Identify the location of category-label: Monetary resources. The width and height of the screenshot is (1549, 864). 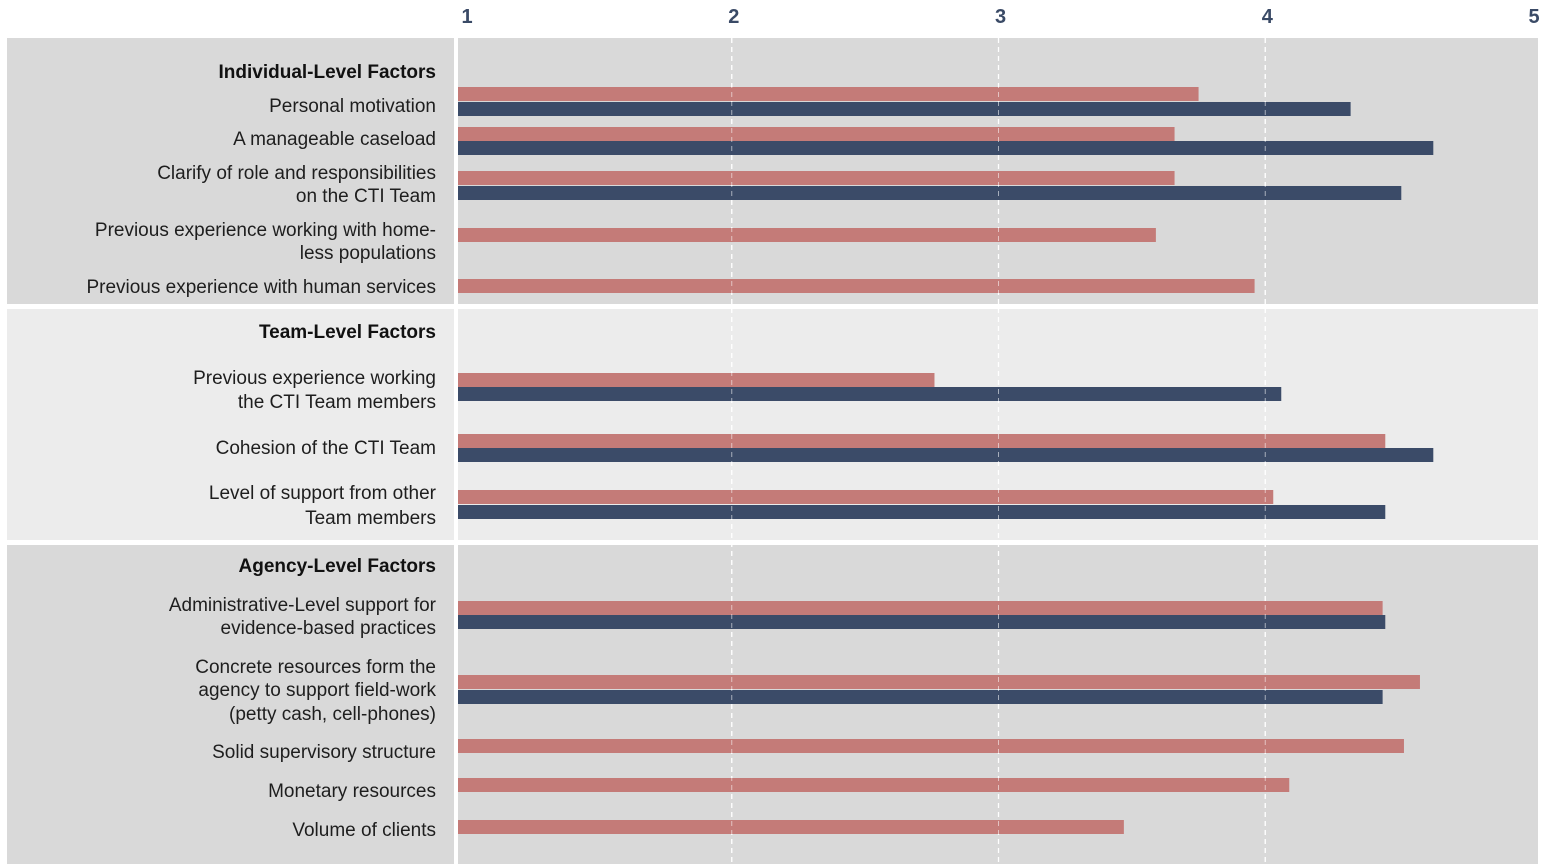
(352, 791).